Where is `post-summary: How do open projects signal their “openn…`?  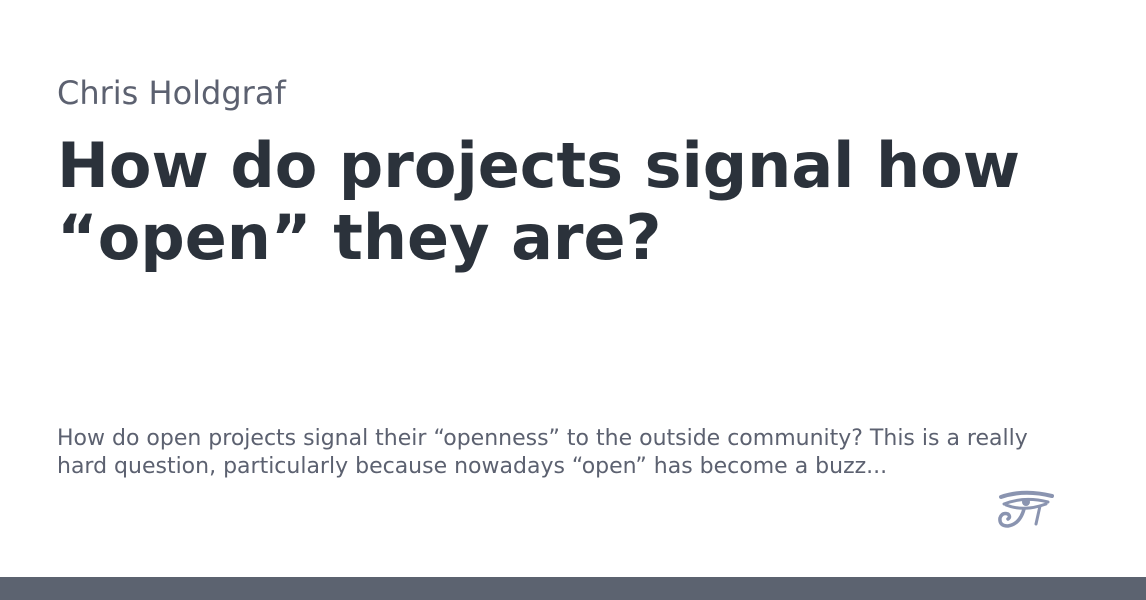 post-summary: How do open projects signal their “openn… is located at coordinates (542, 452).